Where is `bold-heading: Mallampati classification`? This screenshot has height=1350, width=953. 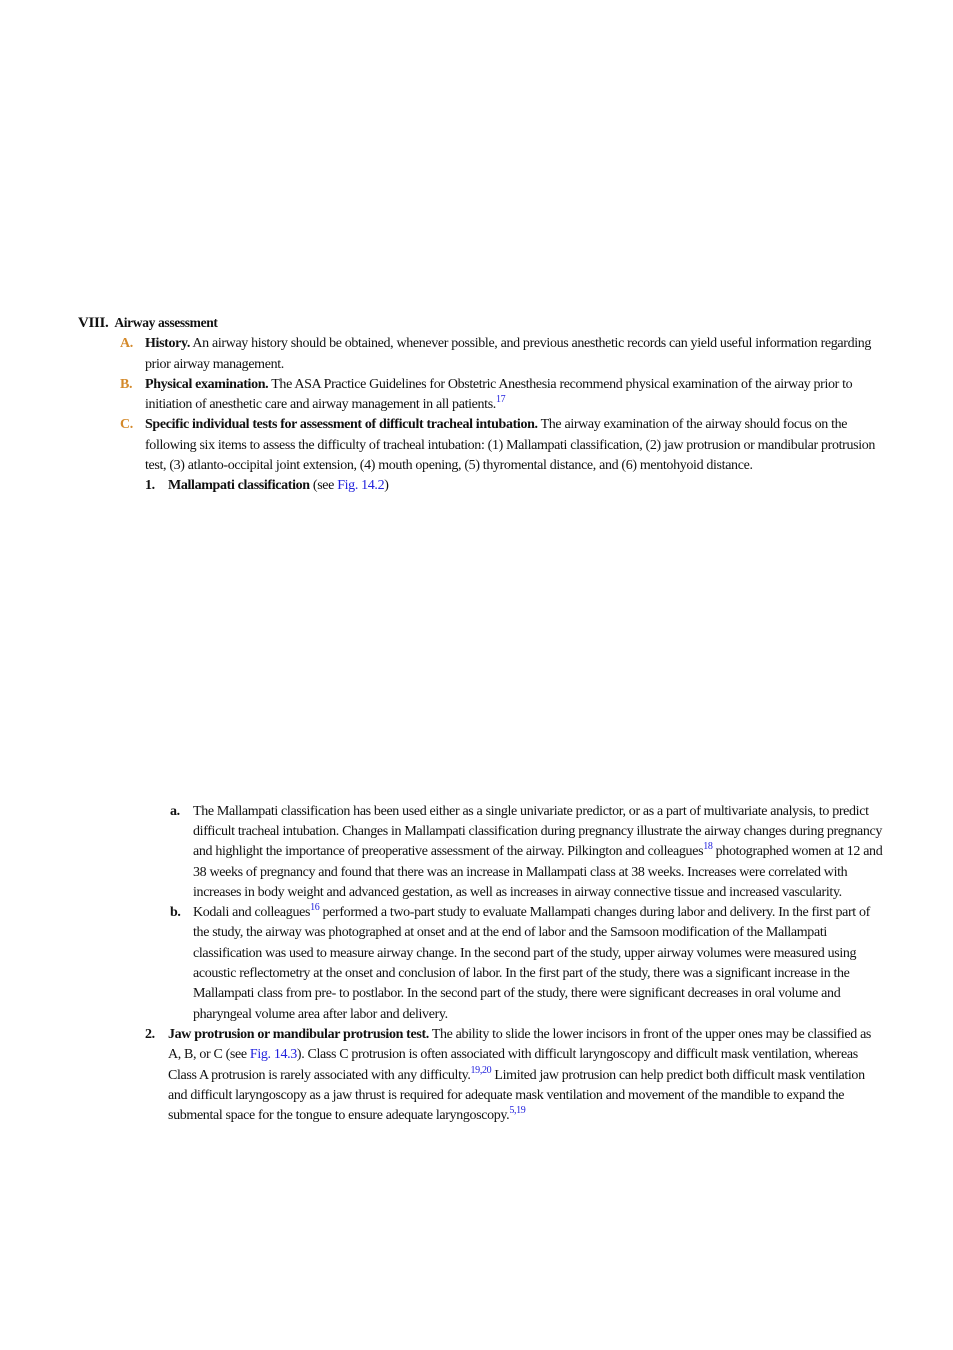
bold-heading: Mallampati classification is located at coordinates (239, 486).